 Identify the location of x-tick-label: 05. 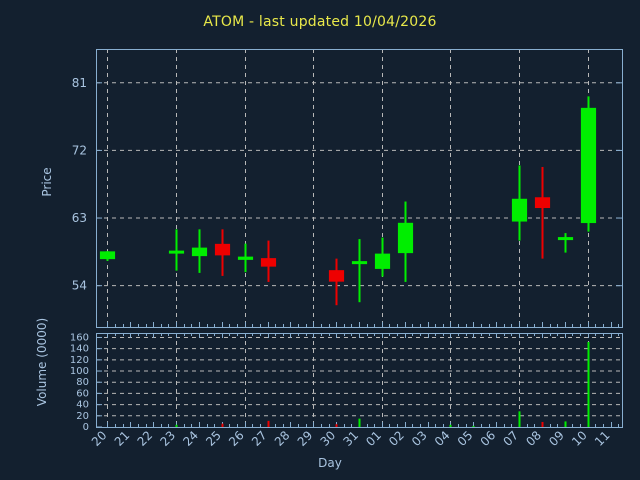
(465, 438).